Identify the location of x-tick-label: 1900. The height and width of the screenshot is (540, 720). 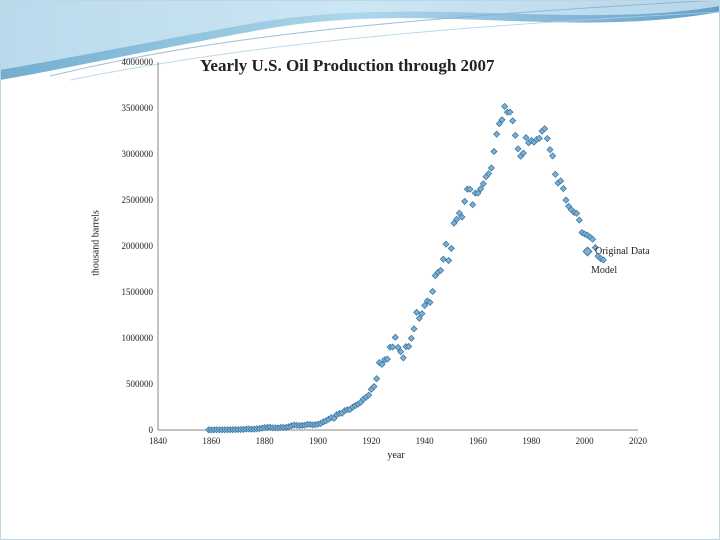
(318, 441).